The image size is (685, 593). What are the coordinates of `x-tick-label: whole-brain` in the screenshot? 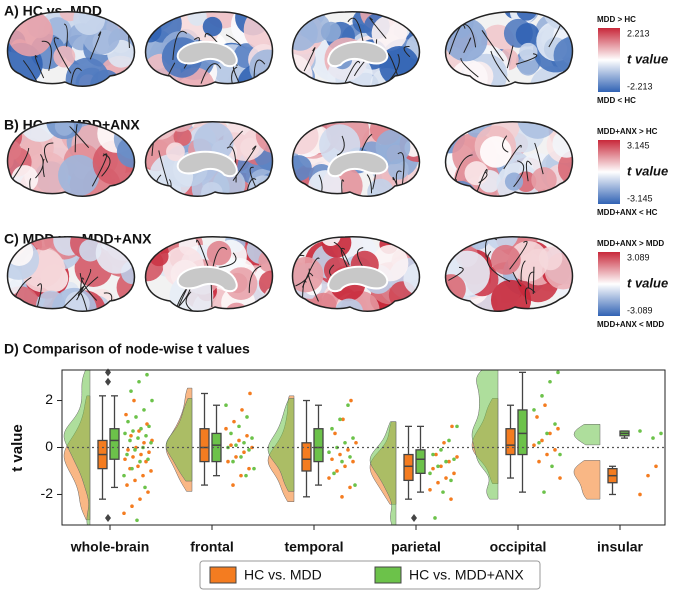 It's located at (110, 547).